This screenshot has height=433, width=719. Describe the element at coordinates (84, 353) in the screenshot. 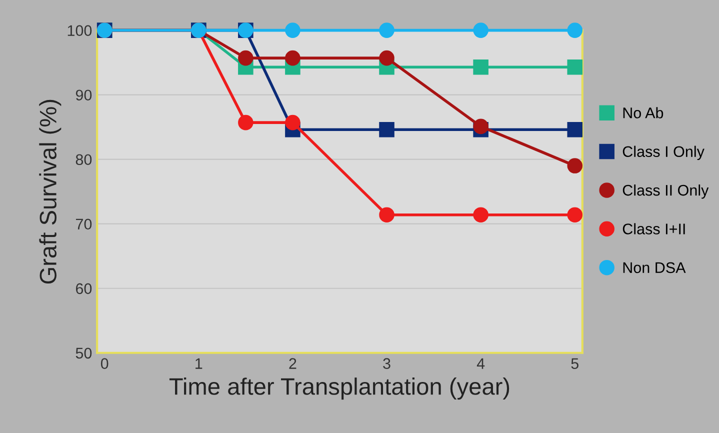

I see `y-tick-label: 50` at that location.